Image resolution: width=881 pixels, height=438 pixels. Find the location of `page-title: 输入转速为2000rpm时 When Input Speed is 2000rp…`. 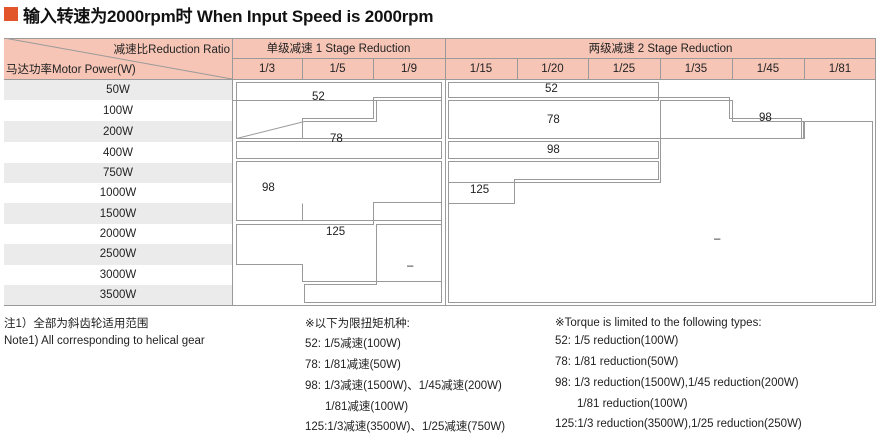

page-title: 输入转速为2000rpm时 When Input Speed is 2000rp… is located at coordinates (218, 14).